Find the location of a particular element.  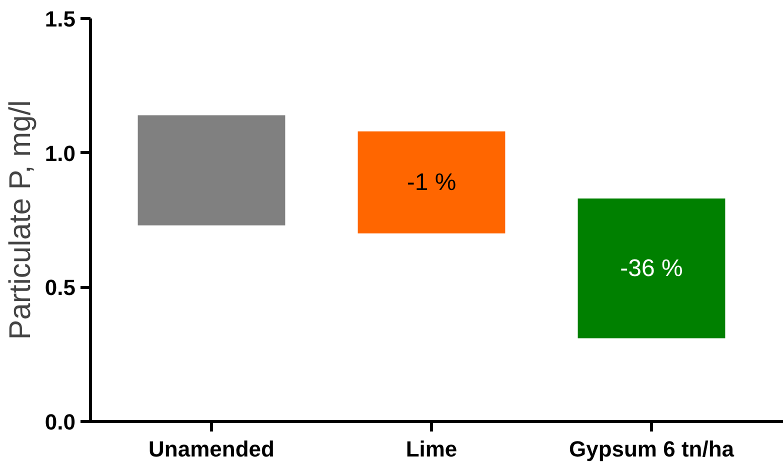

annotation: -36 % is located at coordinates (651, 268).